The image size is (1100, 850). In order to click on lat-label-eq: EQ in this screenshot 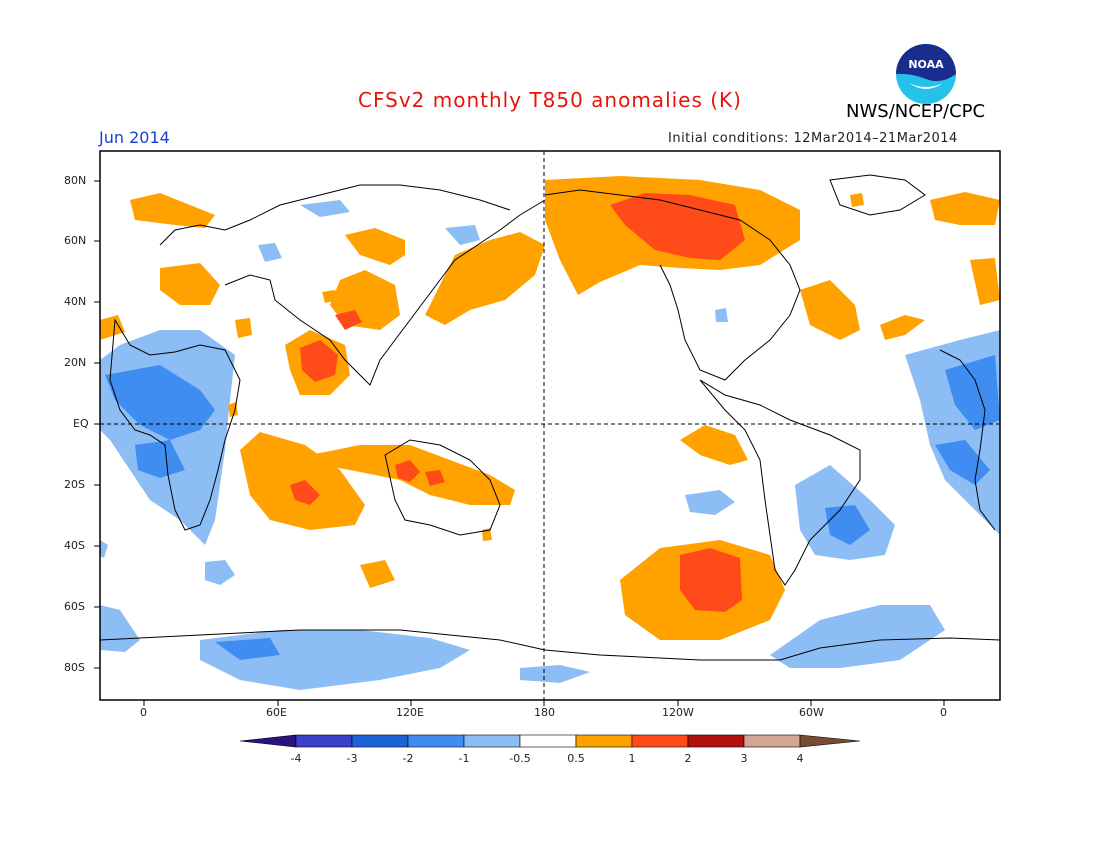, I will do `click(81, 423)`.